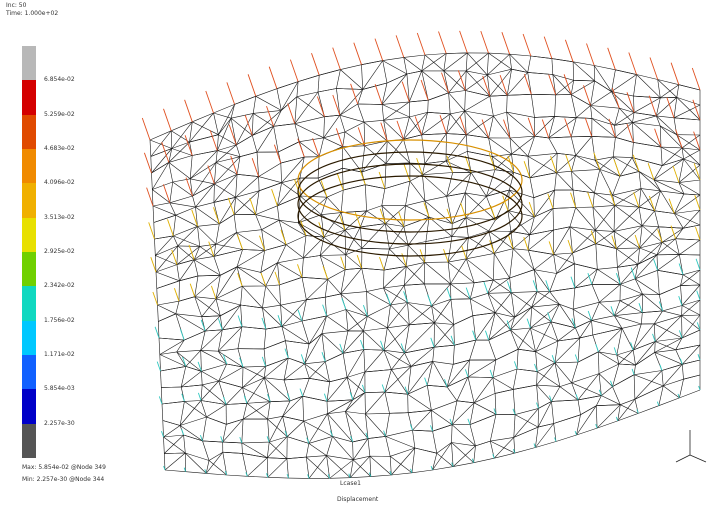 The image size is (708, 507). Describe the element at coordinates (59, 320) in the screenshot. I see `legend-label: 1.756e-02` at that location.